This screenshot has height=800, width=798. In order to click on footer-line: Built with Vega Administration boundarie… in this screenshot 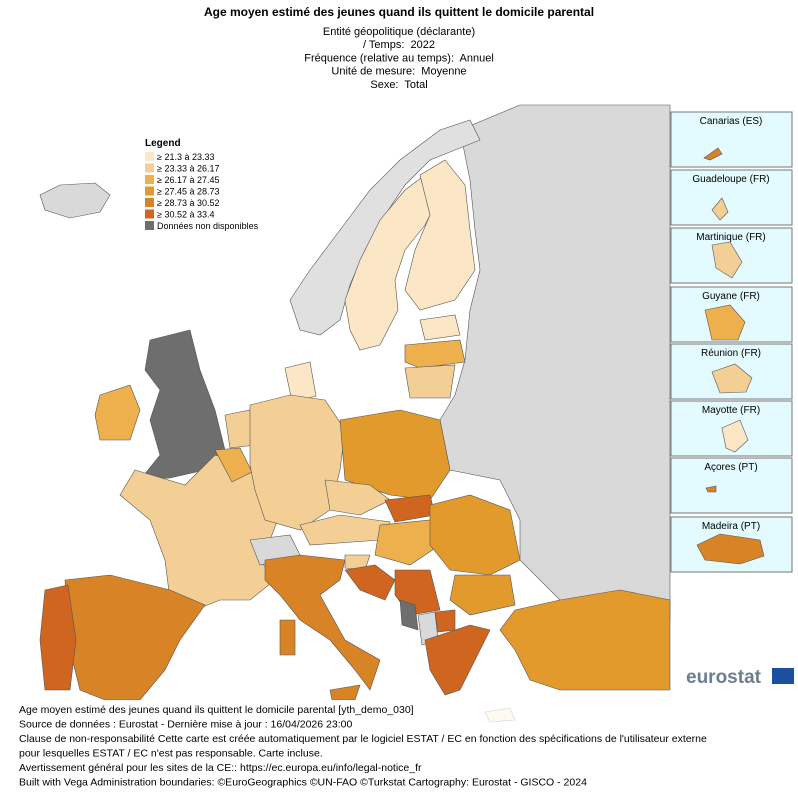, I will do `click(303, 783)`.